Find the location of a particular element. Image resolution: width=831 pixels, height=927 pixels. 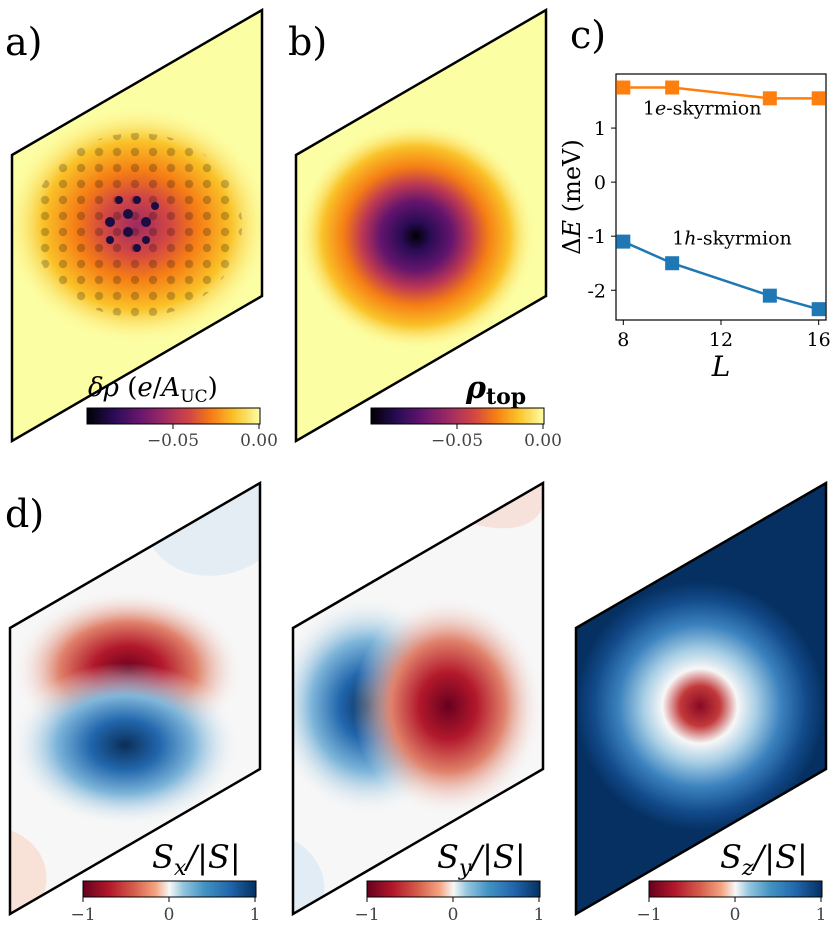

y-axis-label: ΔE (meV) is located at coordinates (572, 197).